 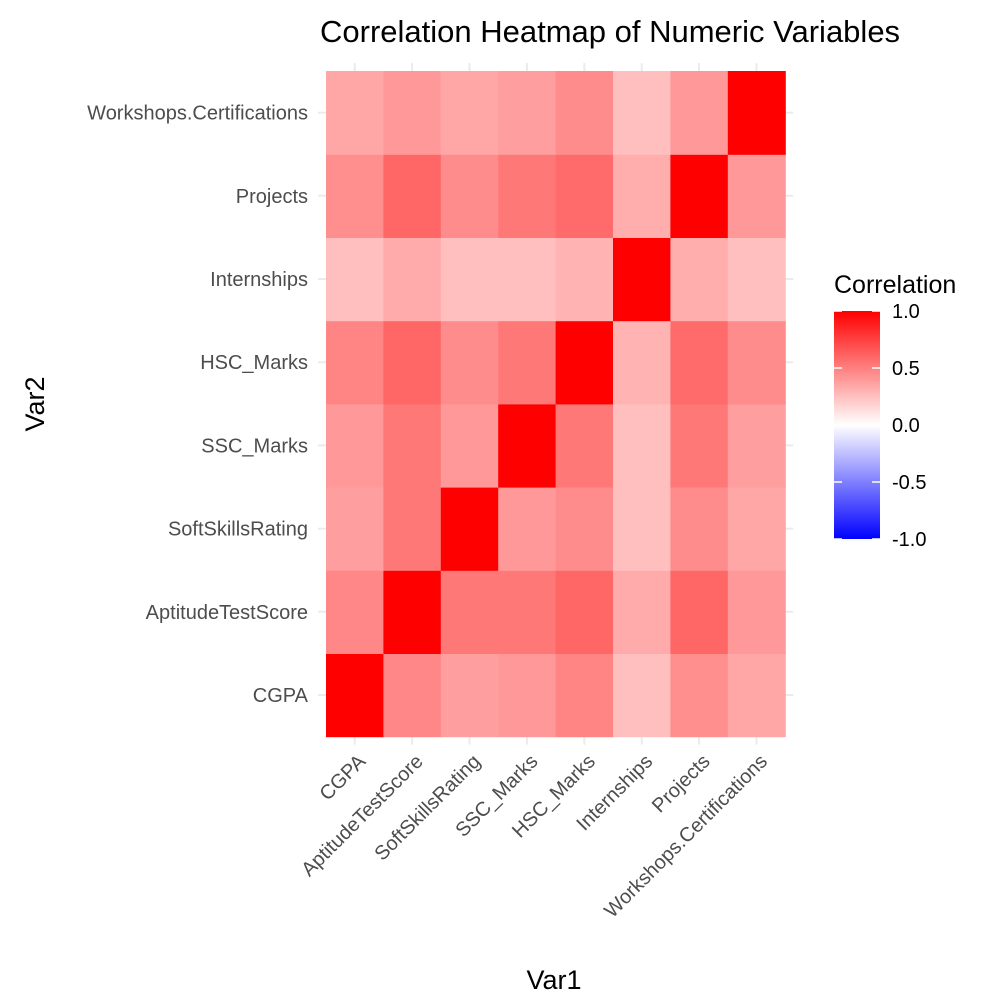 What do you see at coordinates (610, 31) in the screenshot?
I see `chart-title: Correlation Heatmap of Numeric Variables` at bounding box center [610, 31].